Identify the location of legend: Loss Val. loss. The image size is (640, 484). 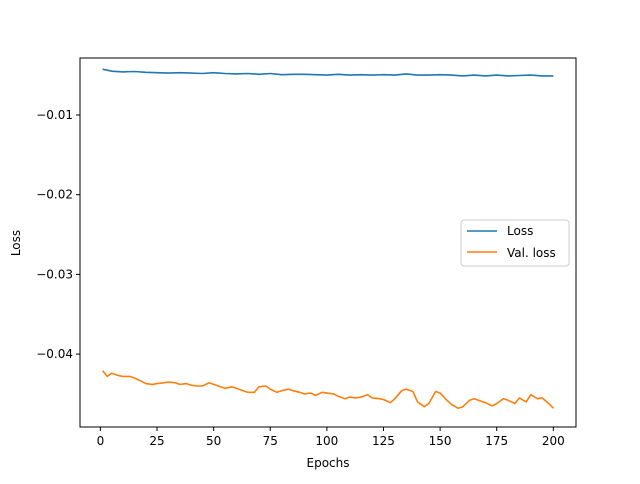
(515, 243).